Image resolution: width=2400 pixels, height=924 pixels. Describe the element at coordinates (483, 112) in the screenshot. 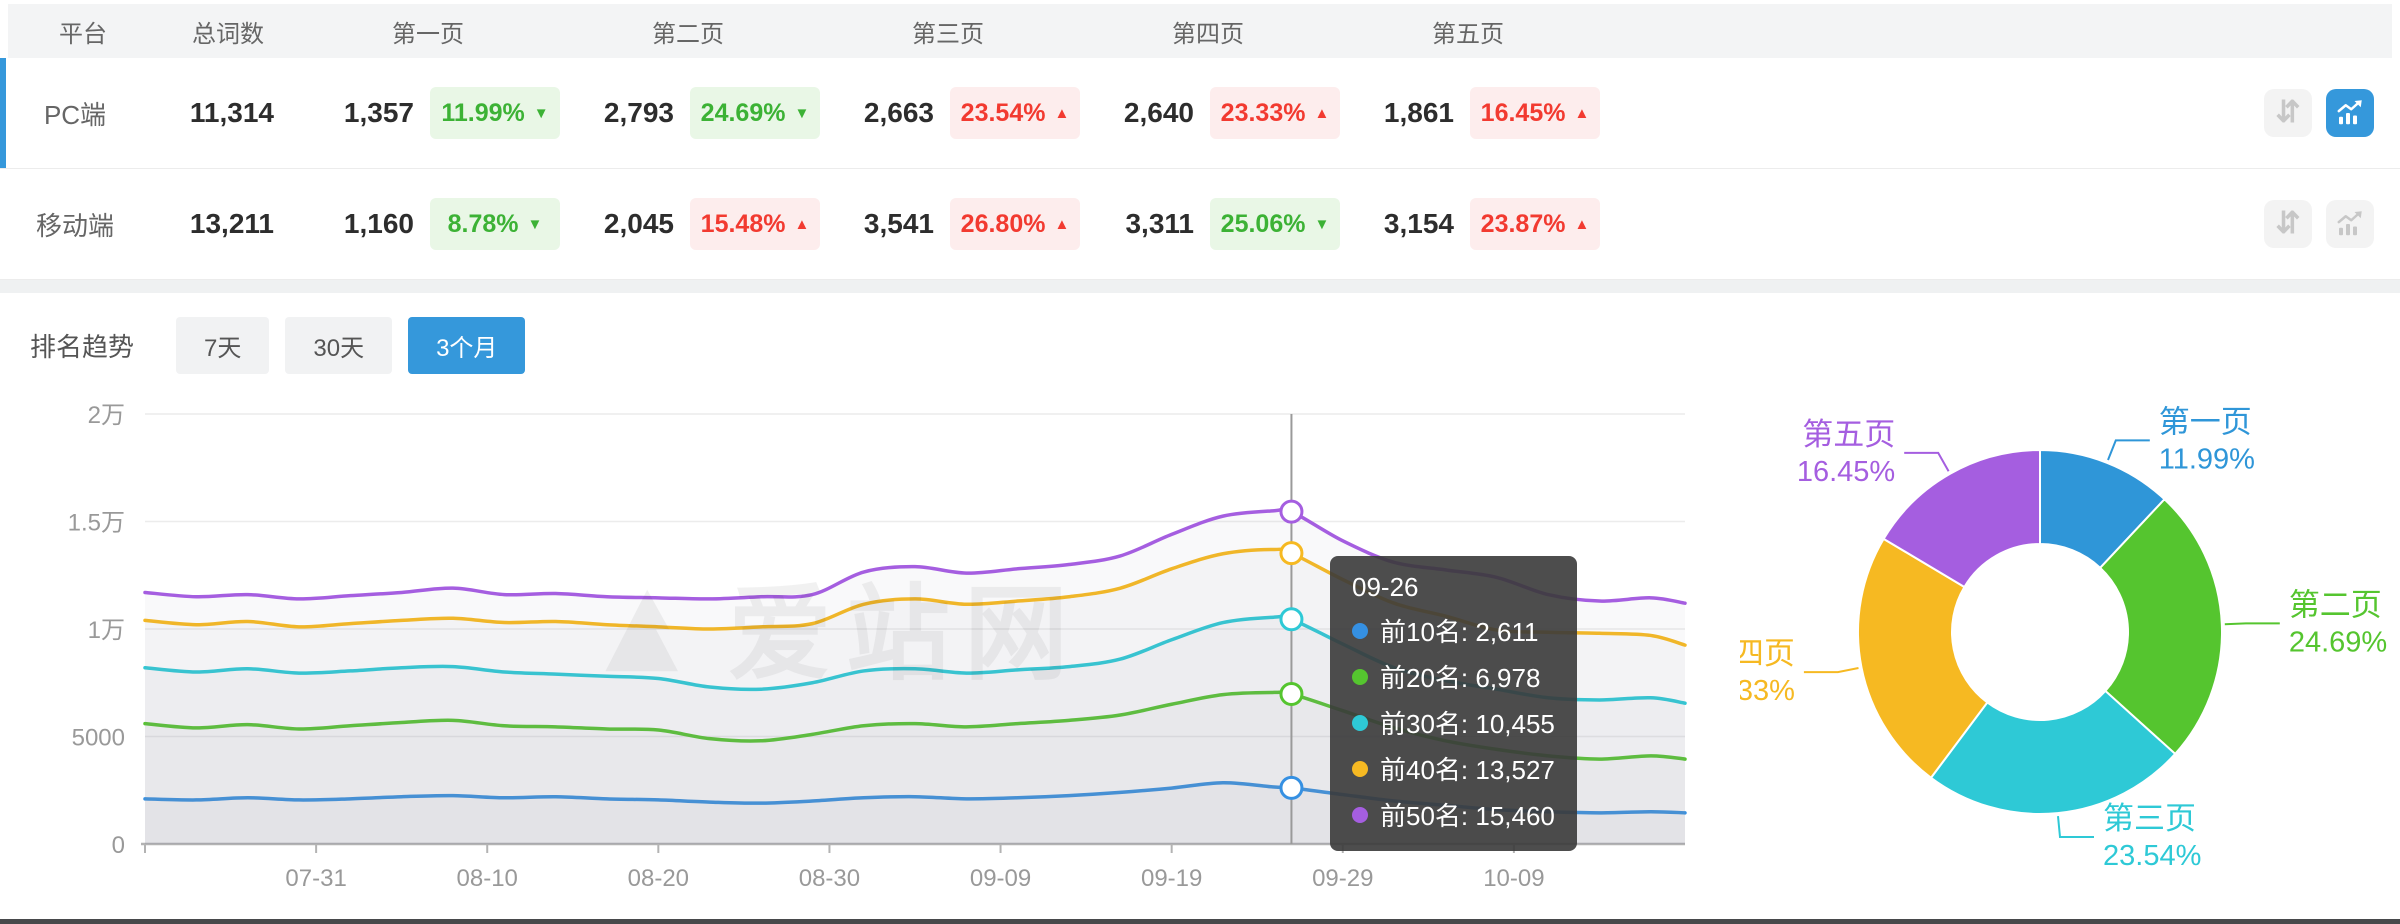

I see `pct-value: 11.99%` at that location.